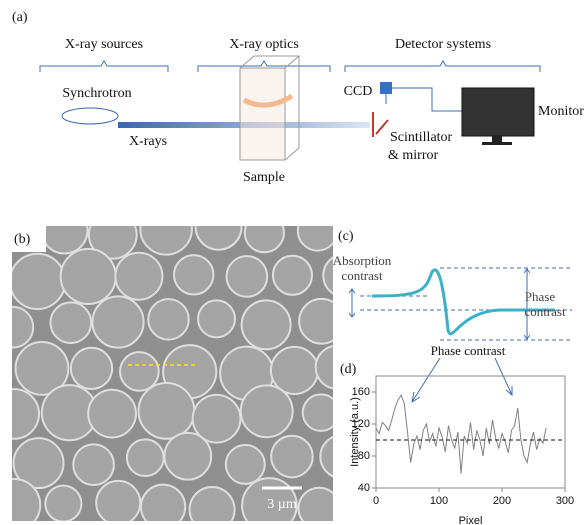 This screenshot has height=525, width=585. Describe the element at coordinates (413, 155) in the screenshot. I see `scintillator-label: & mirror` at that location.